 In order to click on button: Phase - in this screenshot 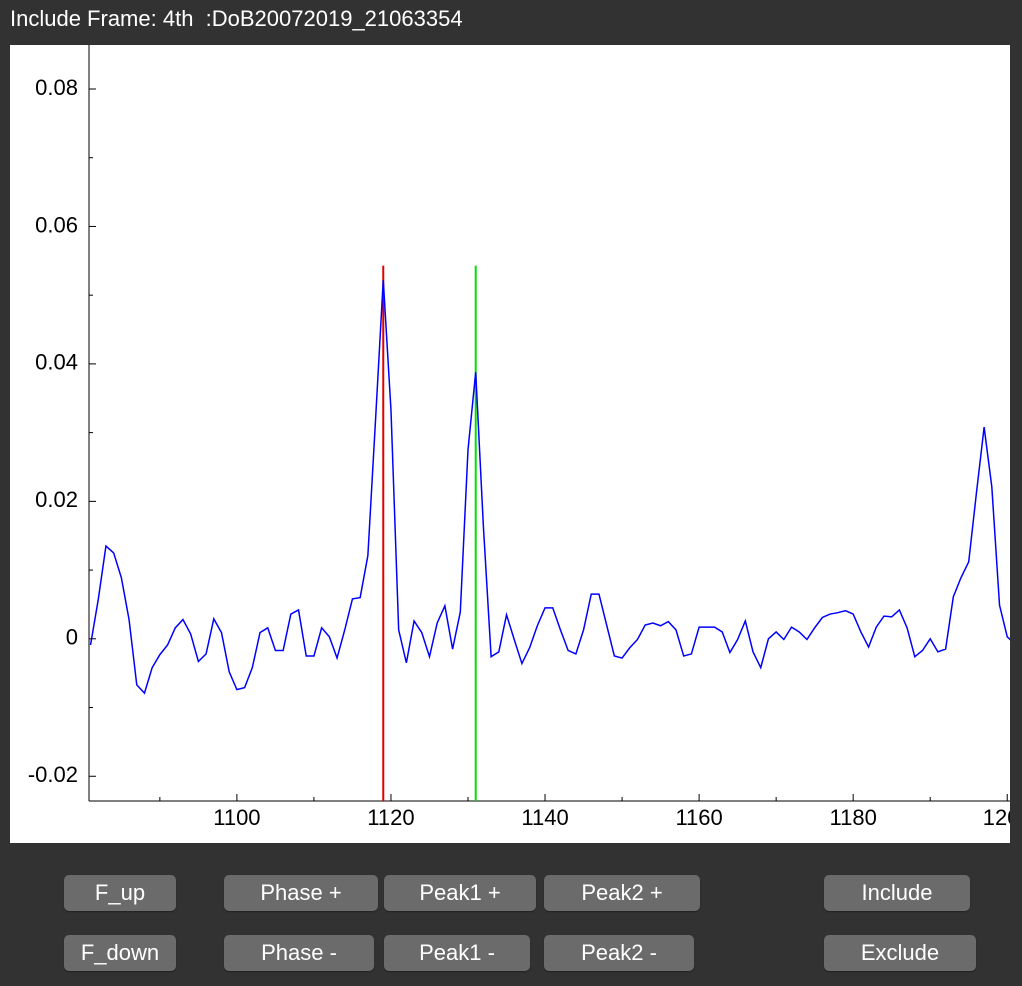, I will do `click(299, 953)`.